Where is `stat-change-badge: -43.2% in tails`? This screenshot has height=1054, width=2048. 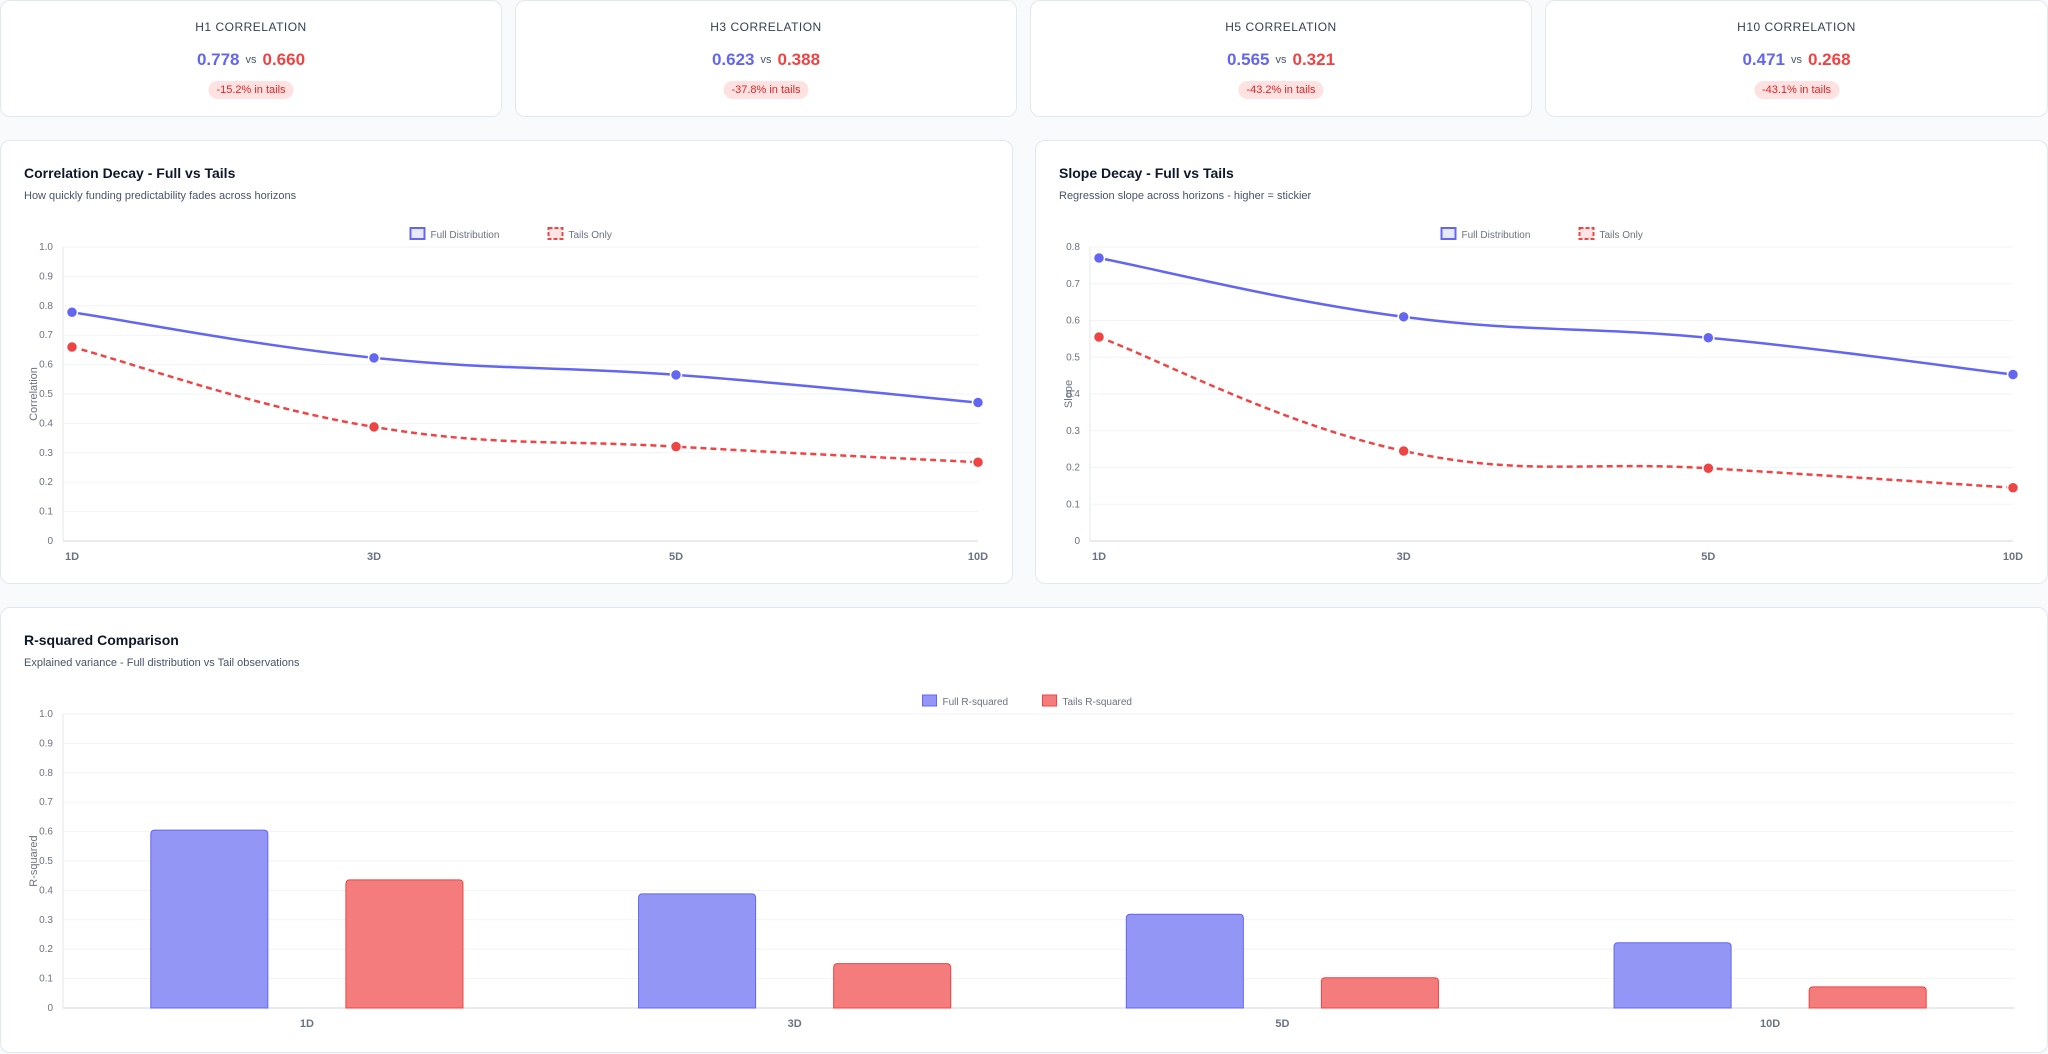 stat-change-badge: -43.2% in tails is located at coordinates (1281, 90).